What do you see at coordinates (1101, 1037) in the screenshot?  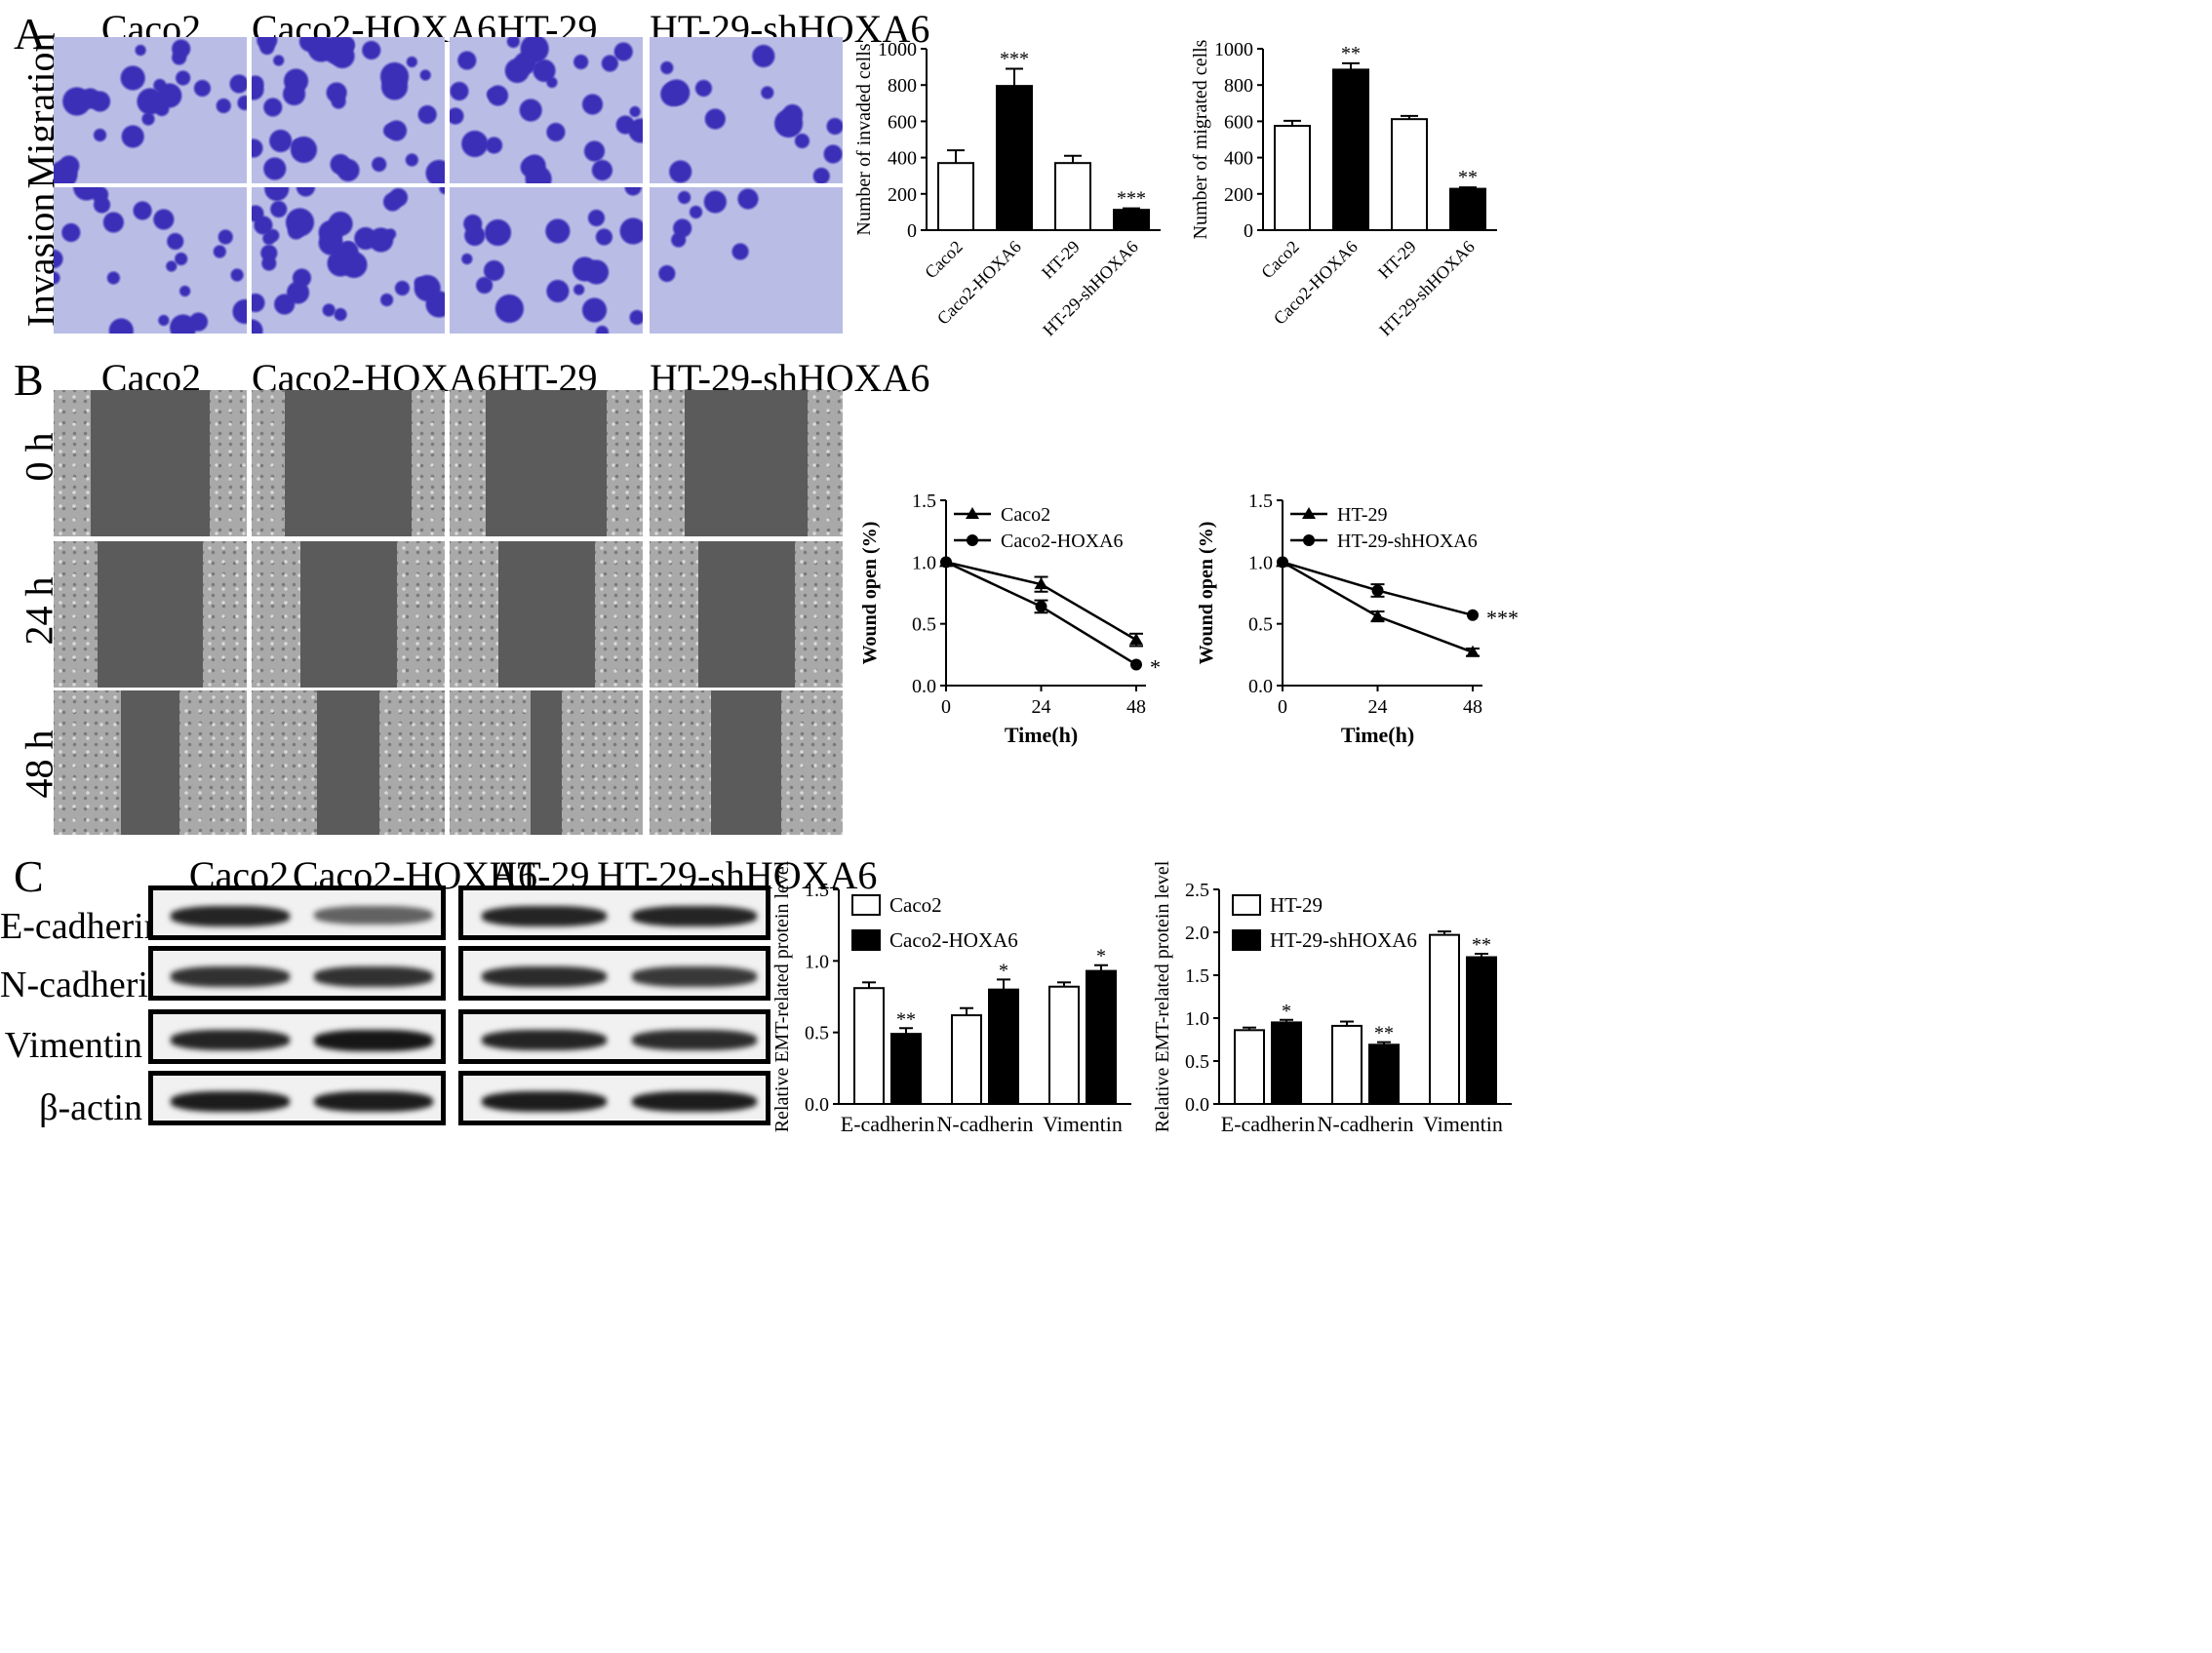 I see `bar-vimentin-caco2-hoxa6` at bounding box center [1101, 1037].